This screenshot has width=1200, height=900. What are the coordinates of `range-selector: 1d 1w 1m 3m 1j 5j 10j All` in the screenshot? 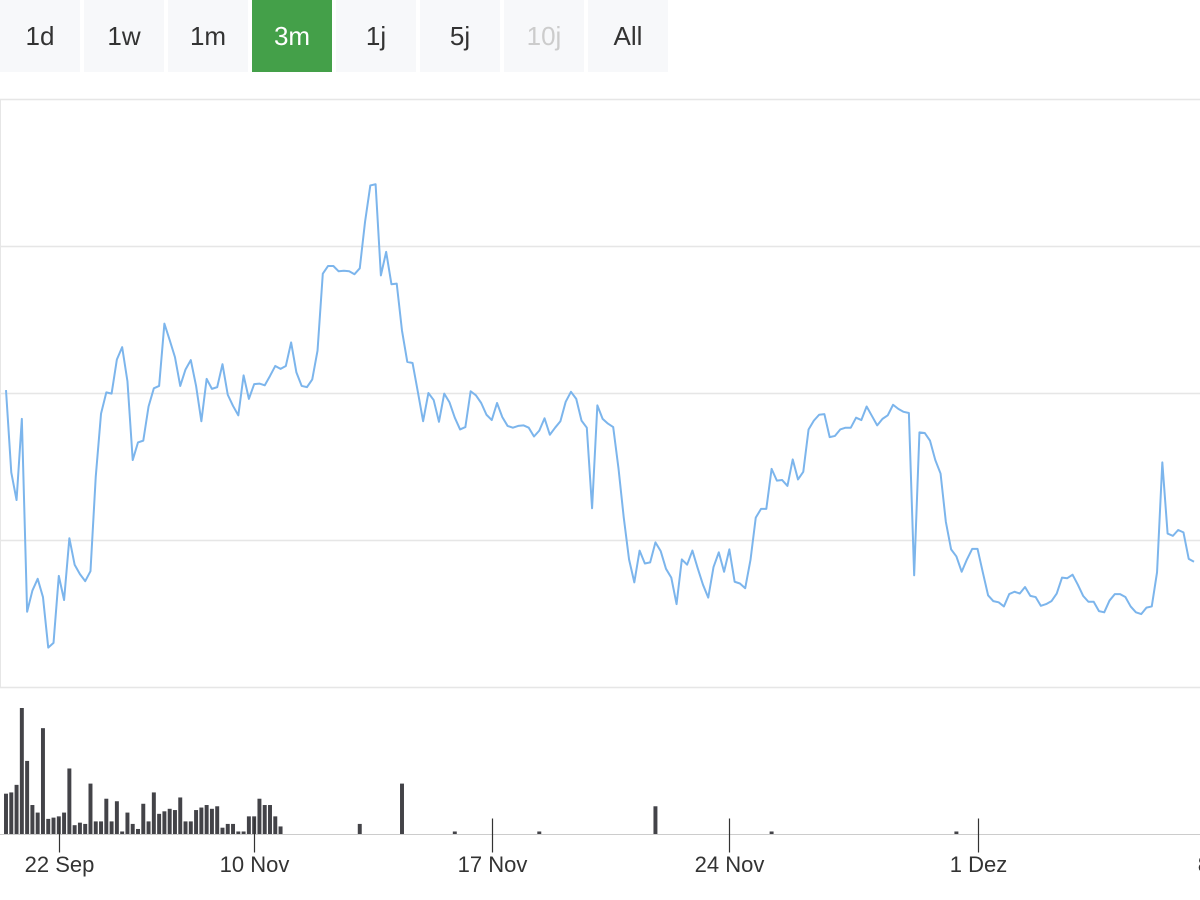 It's located at (334, 36).